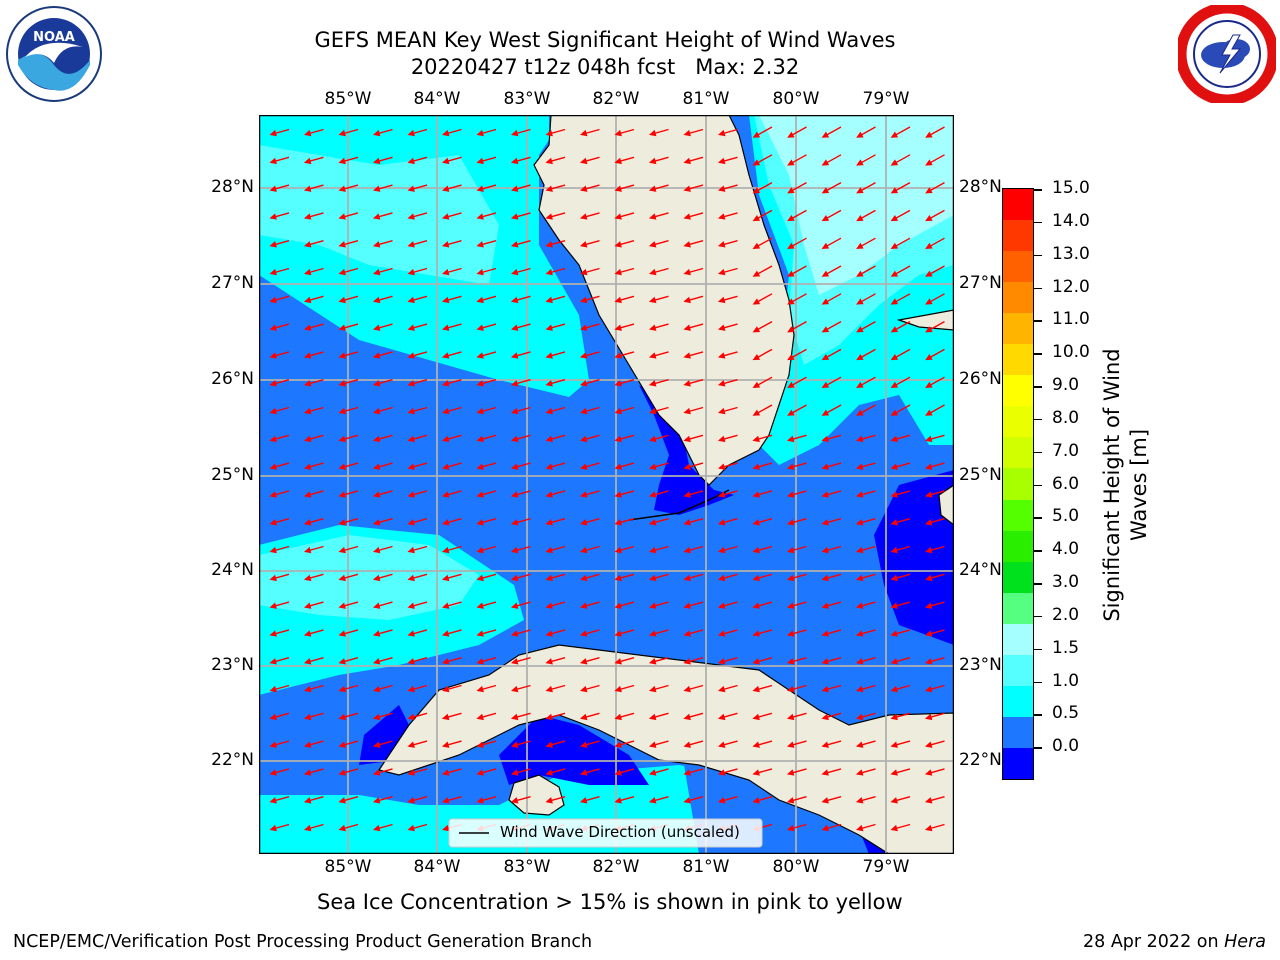 This screenshot has height=960, width=1280. Describe the element at coordinates (616, 867) in the screenshot. I see `lon-label-bottom: 82°W` at that location.